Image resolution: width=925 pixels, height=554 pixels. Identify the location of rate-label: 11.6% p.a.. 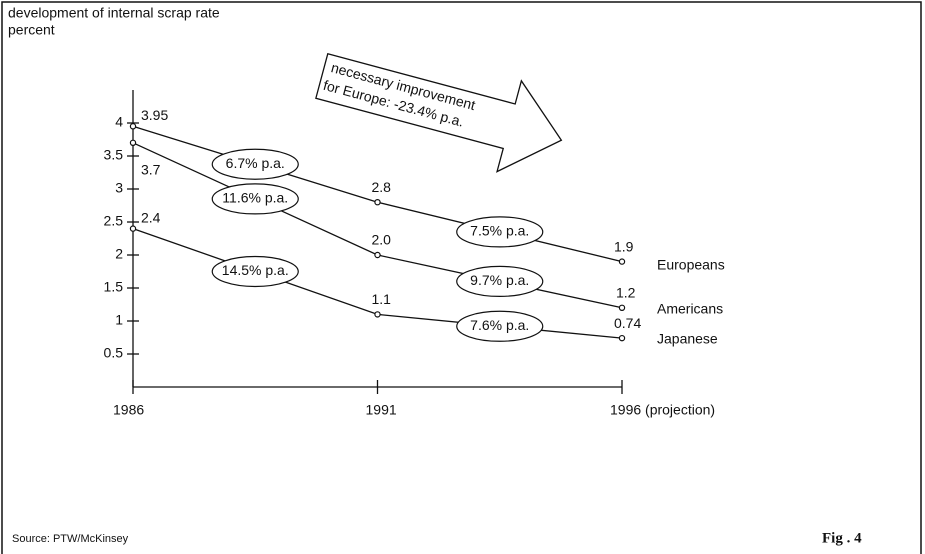
(255, 198).